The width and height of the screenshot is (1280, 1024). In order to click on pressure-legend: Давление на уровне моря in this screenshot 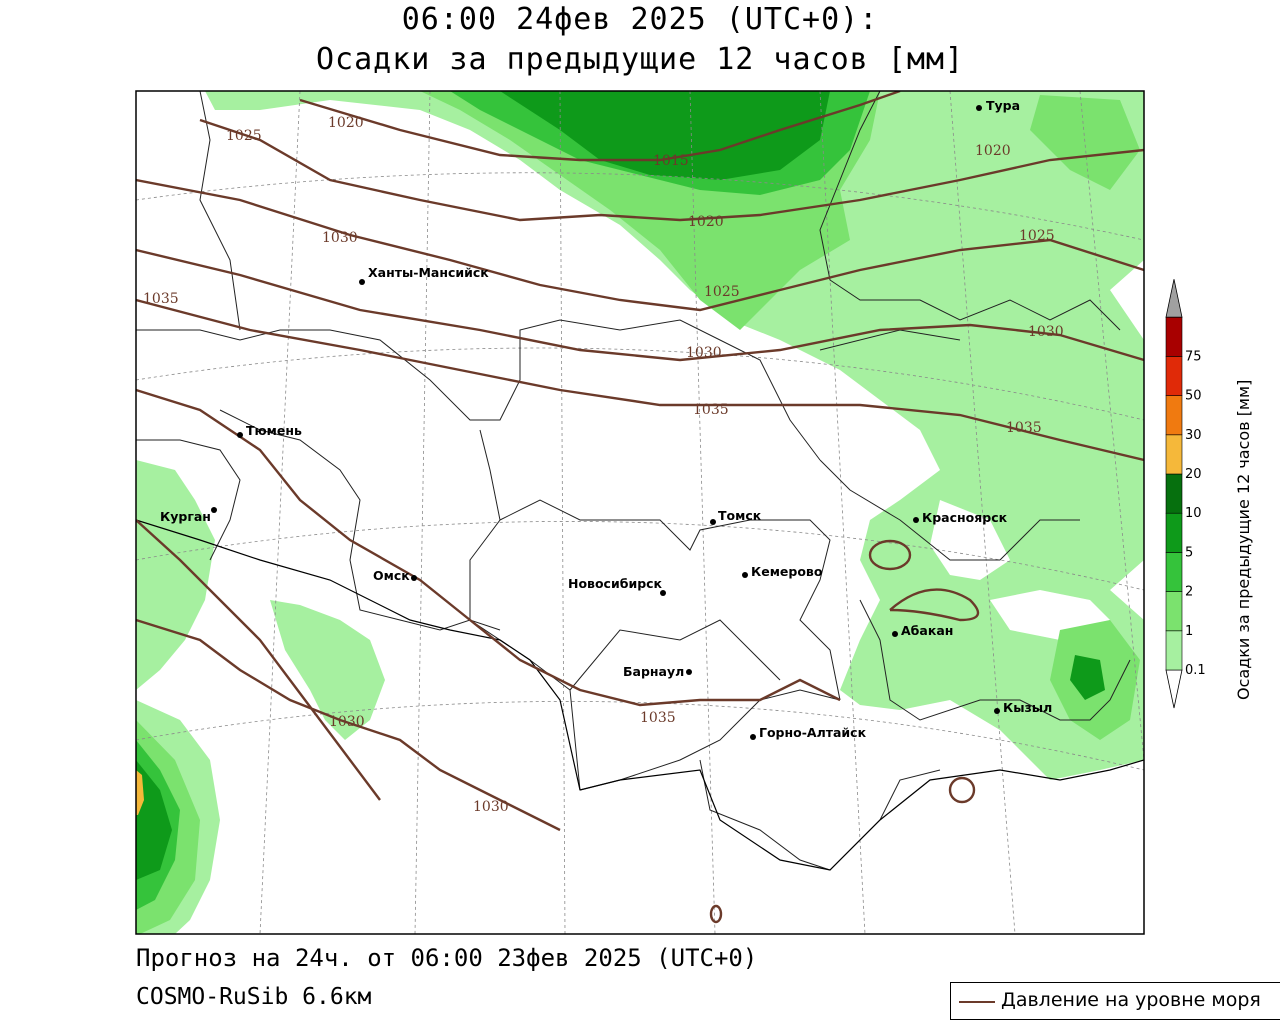, I will do `click(1115, 1001)`.